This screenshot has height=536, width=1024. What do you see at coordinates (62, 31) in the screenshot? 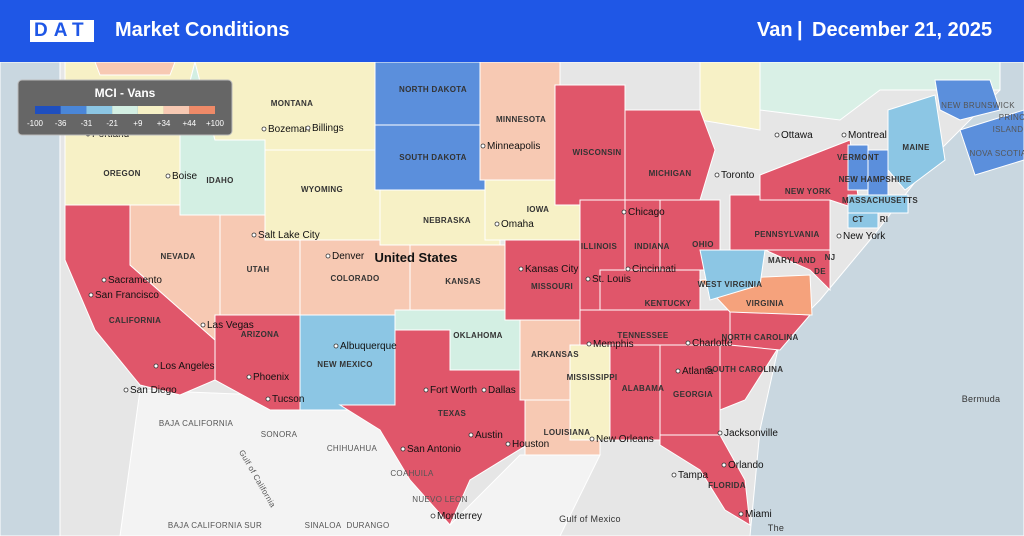
I see `logo-text: DAT` at bounding box center [62, 31].